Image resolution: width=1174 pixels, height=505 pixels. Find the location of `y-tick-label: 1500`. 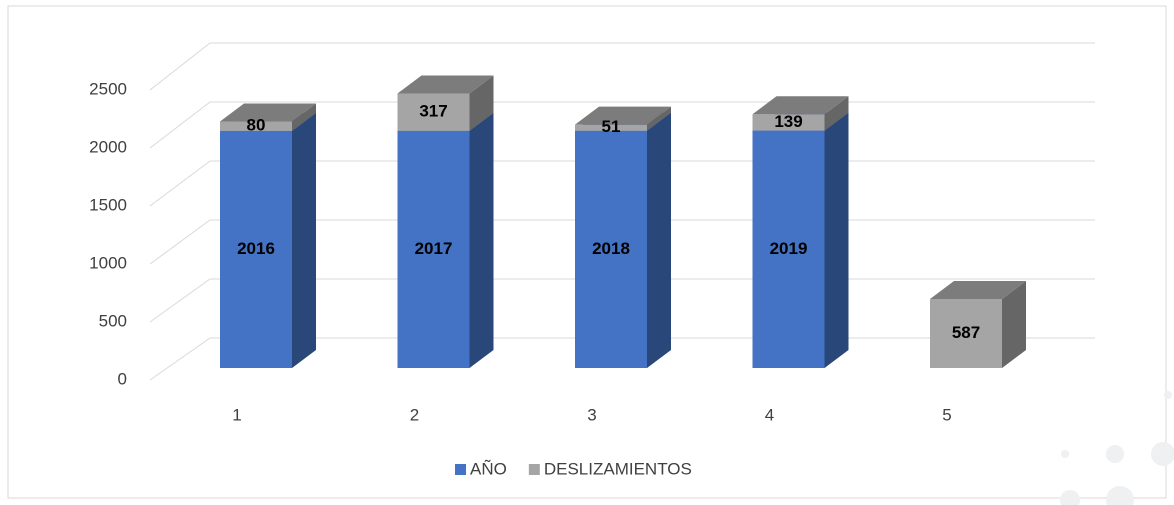

y-tick-label: 1500 is located at coordinates (108, 204).